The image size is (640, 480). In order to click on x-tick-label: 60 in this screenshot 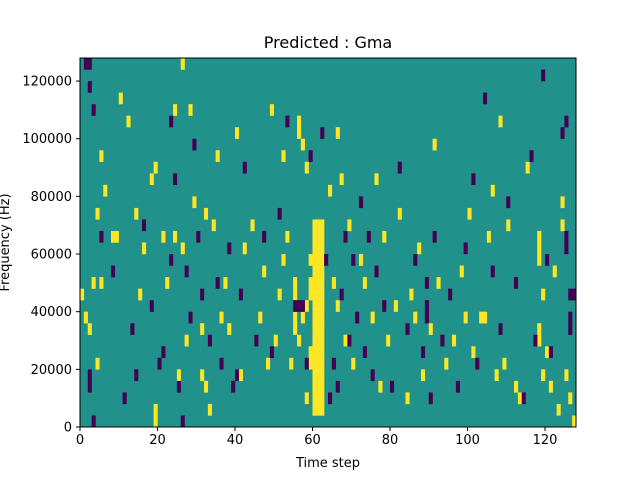, I will do `click(312, 440)`.